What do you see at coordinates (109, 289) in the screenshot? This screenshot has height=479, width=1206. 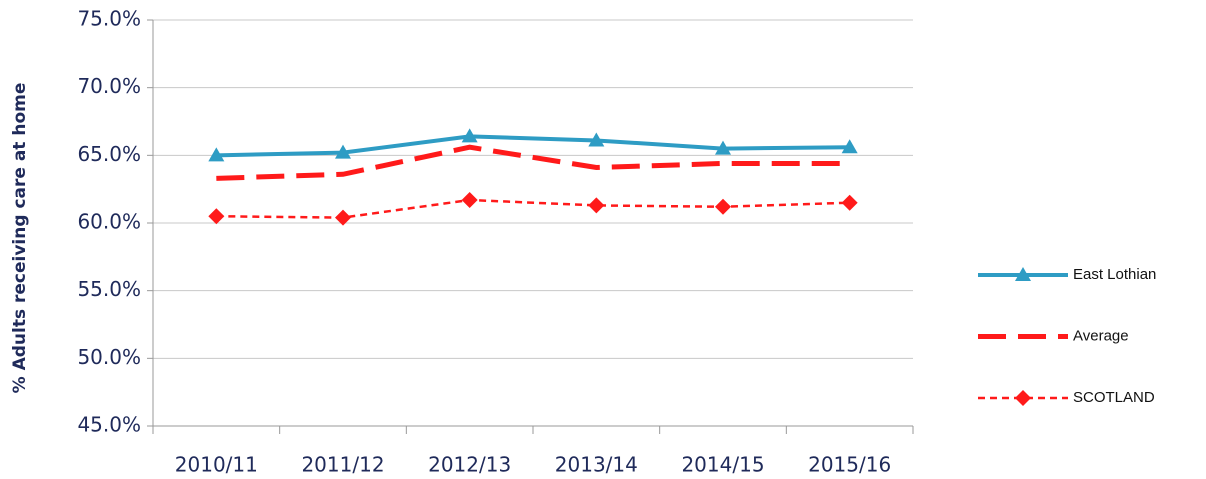 I see `y-tick-label: 55.0%` at bounding box center [109, 289].